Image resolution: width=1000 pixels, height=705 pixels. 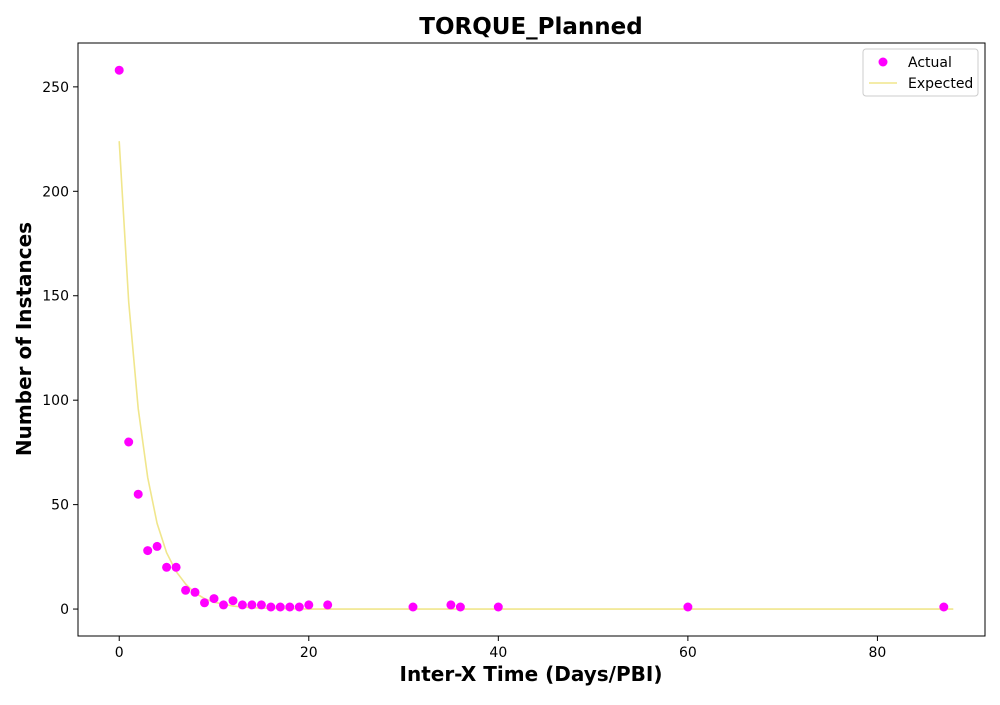 I want to click on legend-marker-actual, so click(x=883, y=62).